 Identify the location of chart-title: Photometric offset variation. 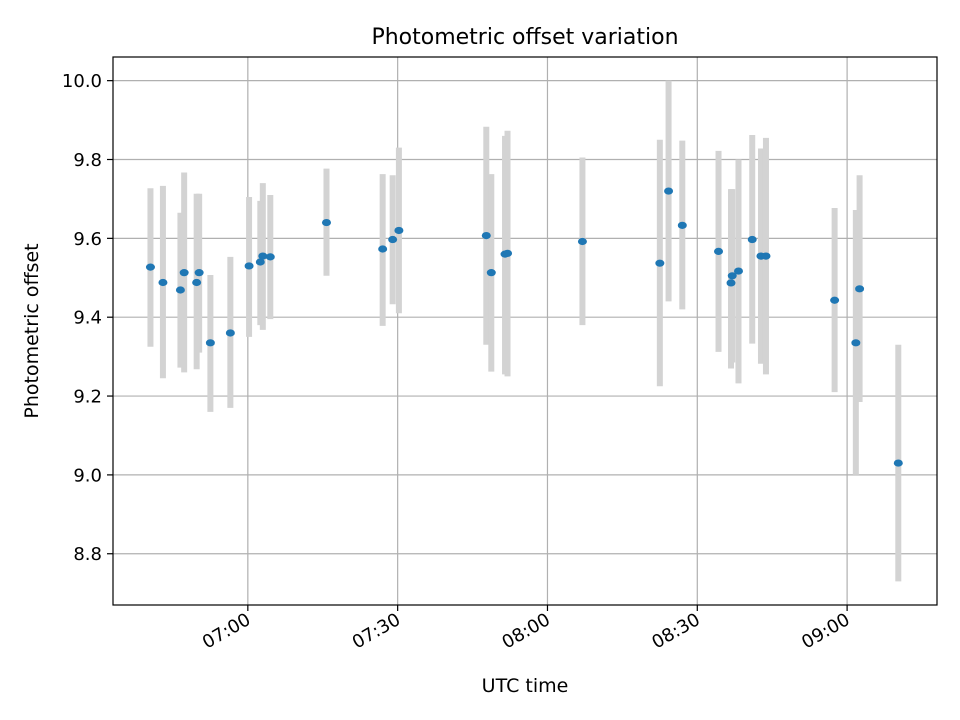
(524, 37).